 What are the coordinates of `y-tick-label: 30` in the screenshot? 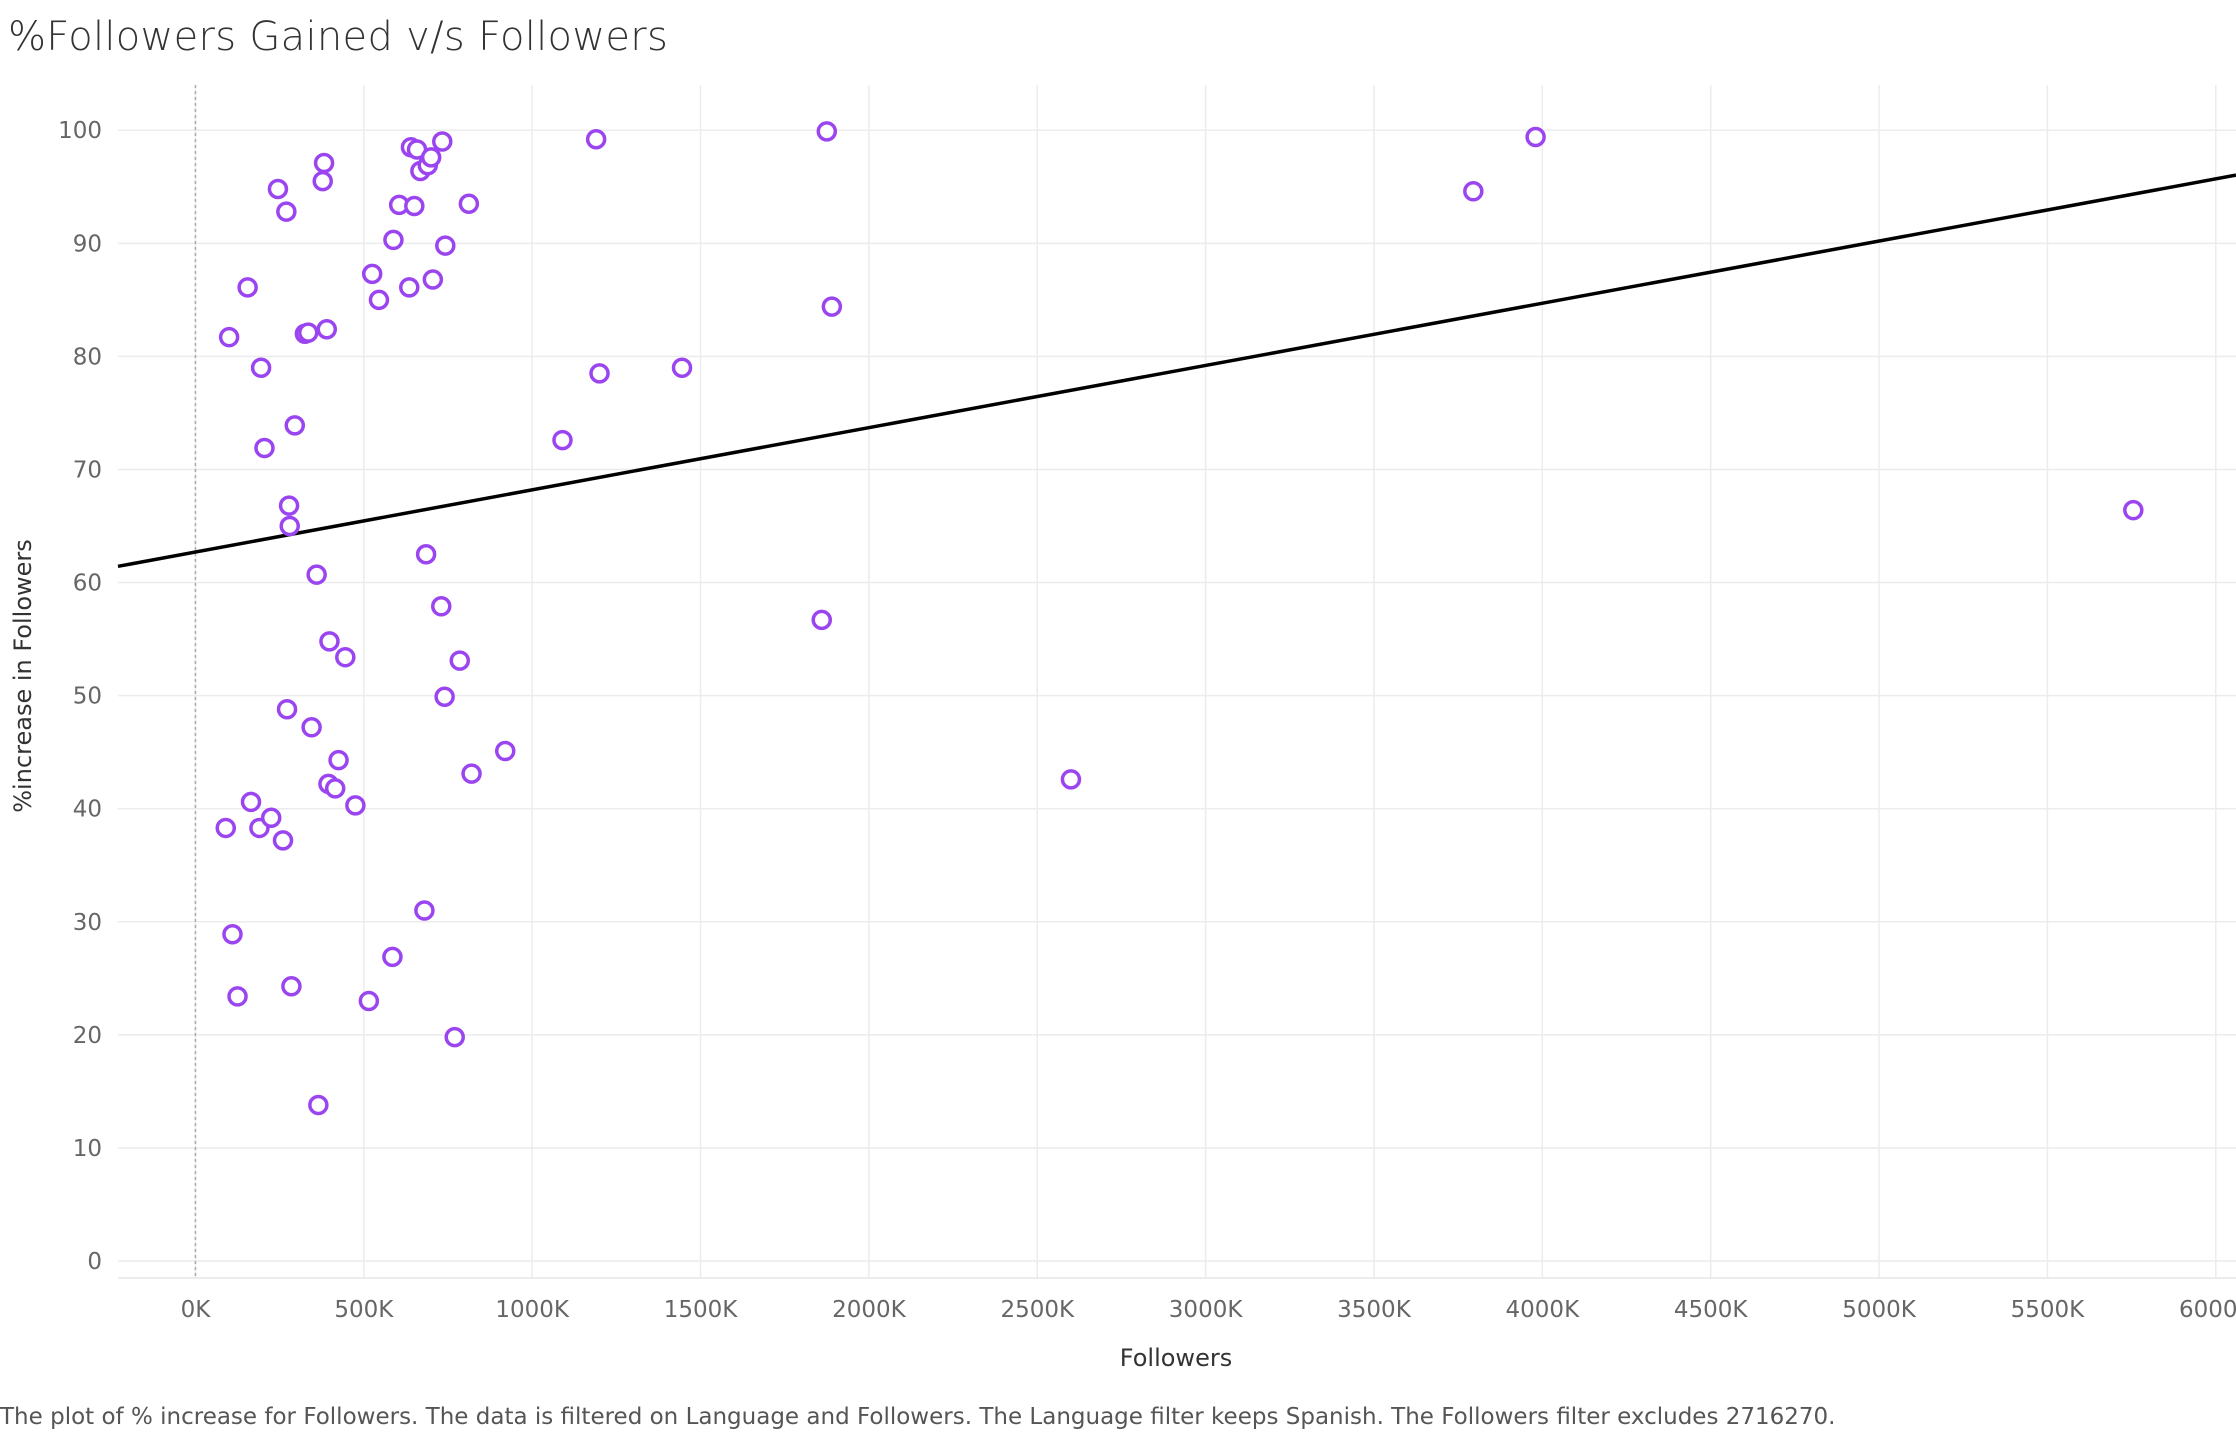 It's located at (87, 923).